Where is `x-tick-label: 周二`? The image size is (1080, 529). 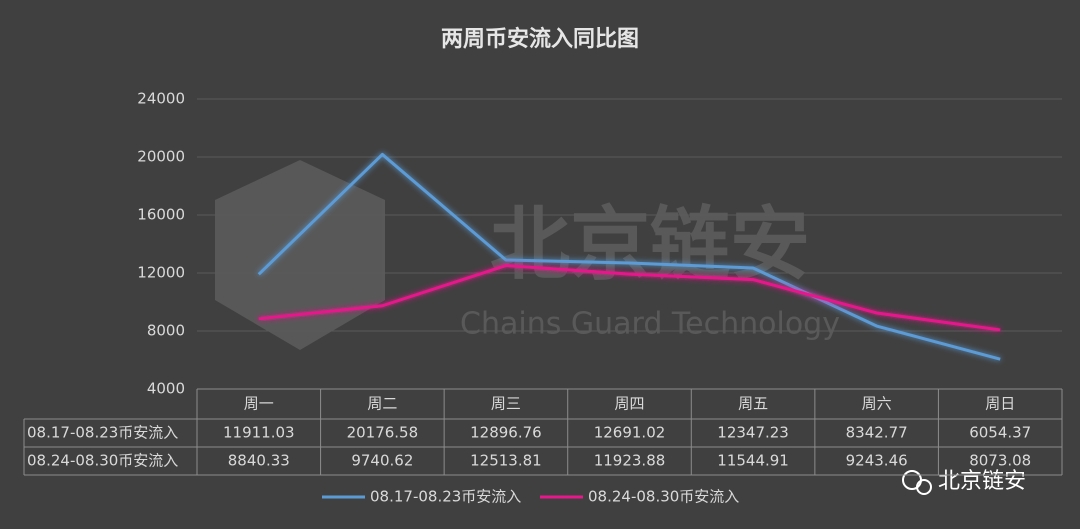 x-tick-label: 周二 is located at coordinates (382, 404).